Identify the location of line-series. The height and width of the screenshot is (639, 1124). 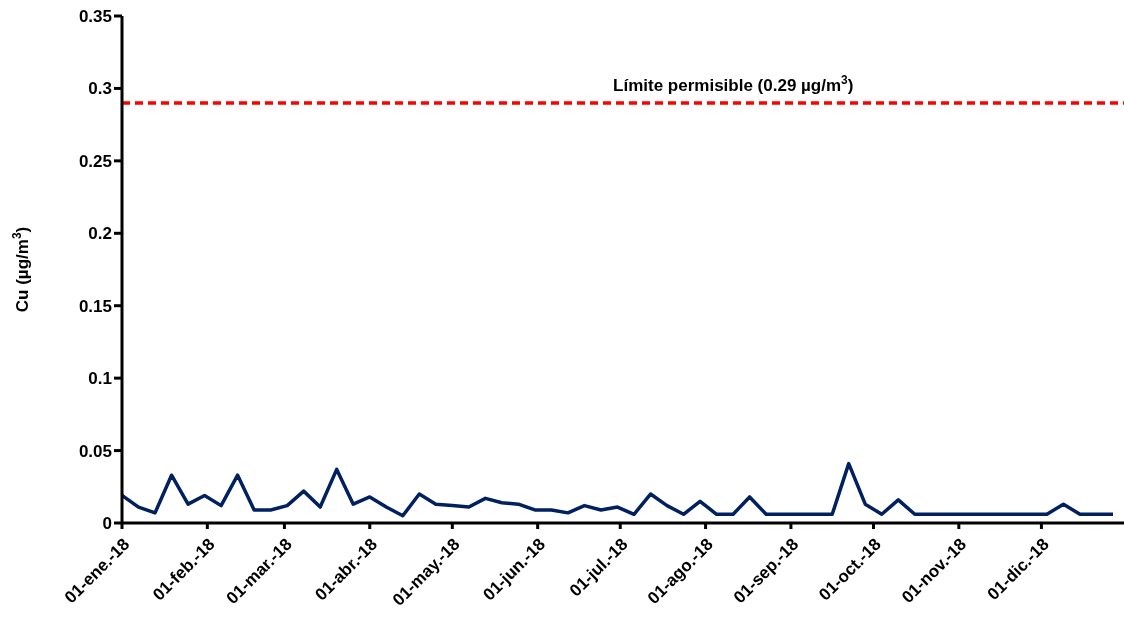
(618, 489).